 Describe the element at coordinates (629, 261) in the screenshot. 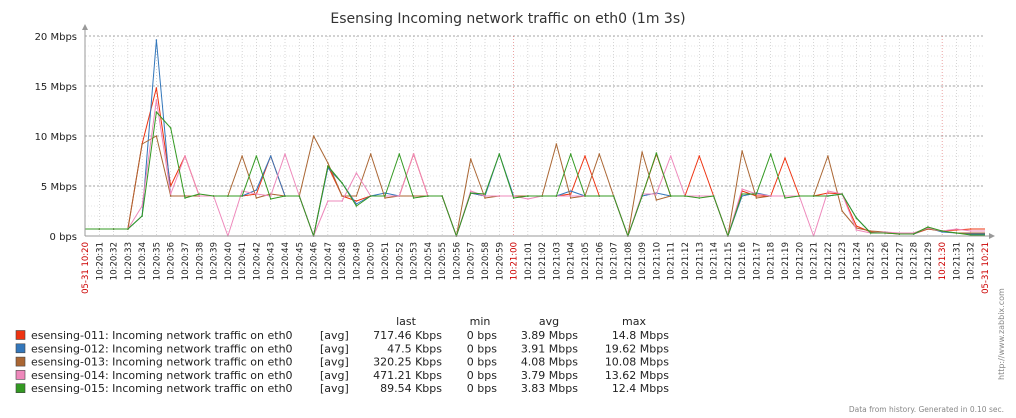

I see `x-tick-label: 10:21:08` at that location.